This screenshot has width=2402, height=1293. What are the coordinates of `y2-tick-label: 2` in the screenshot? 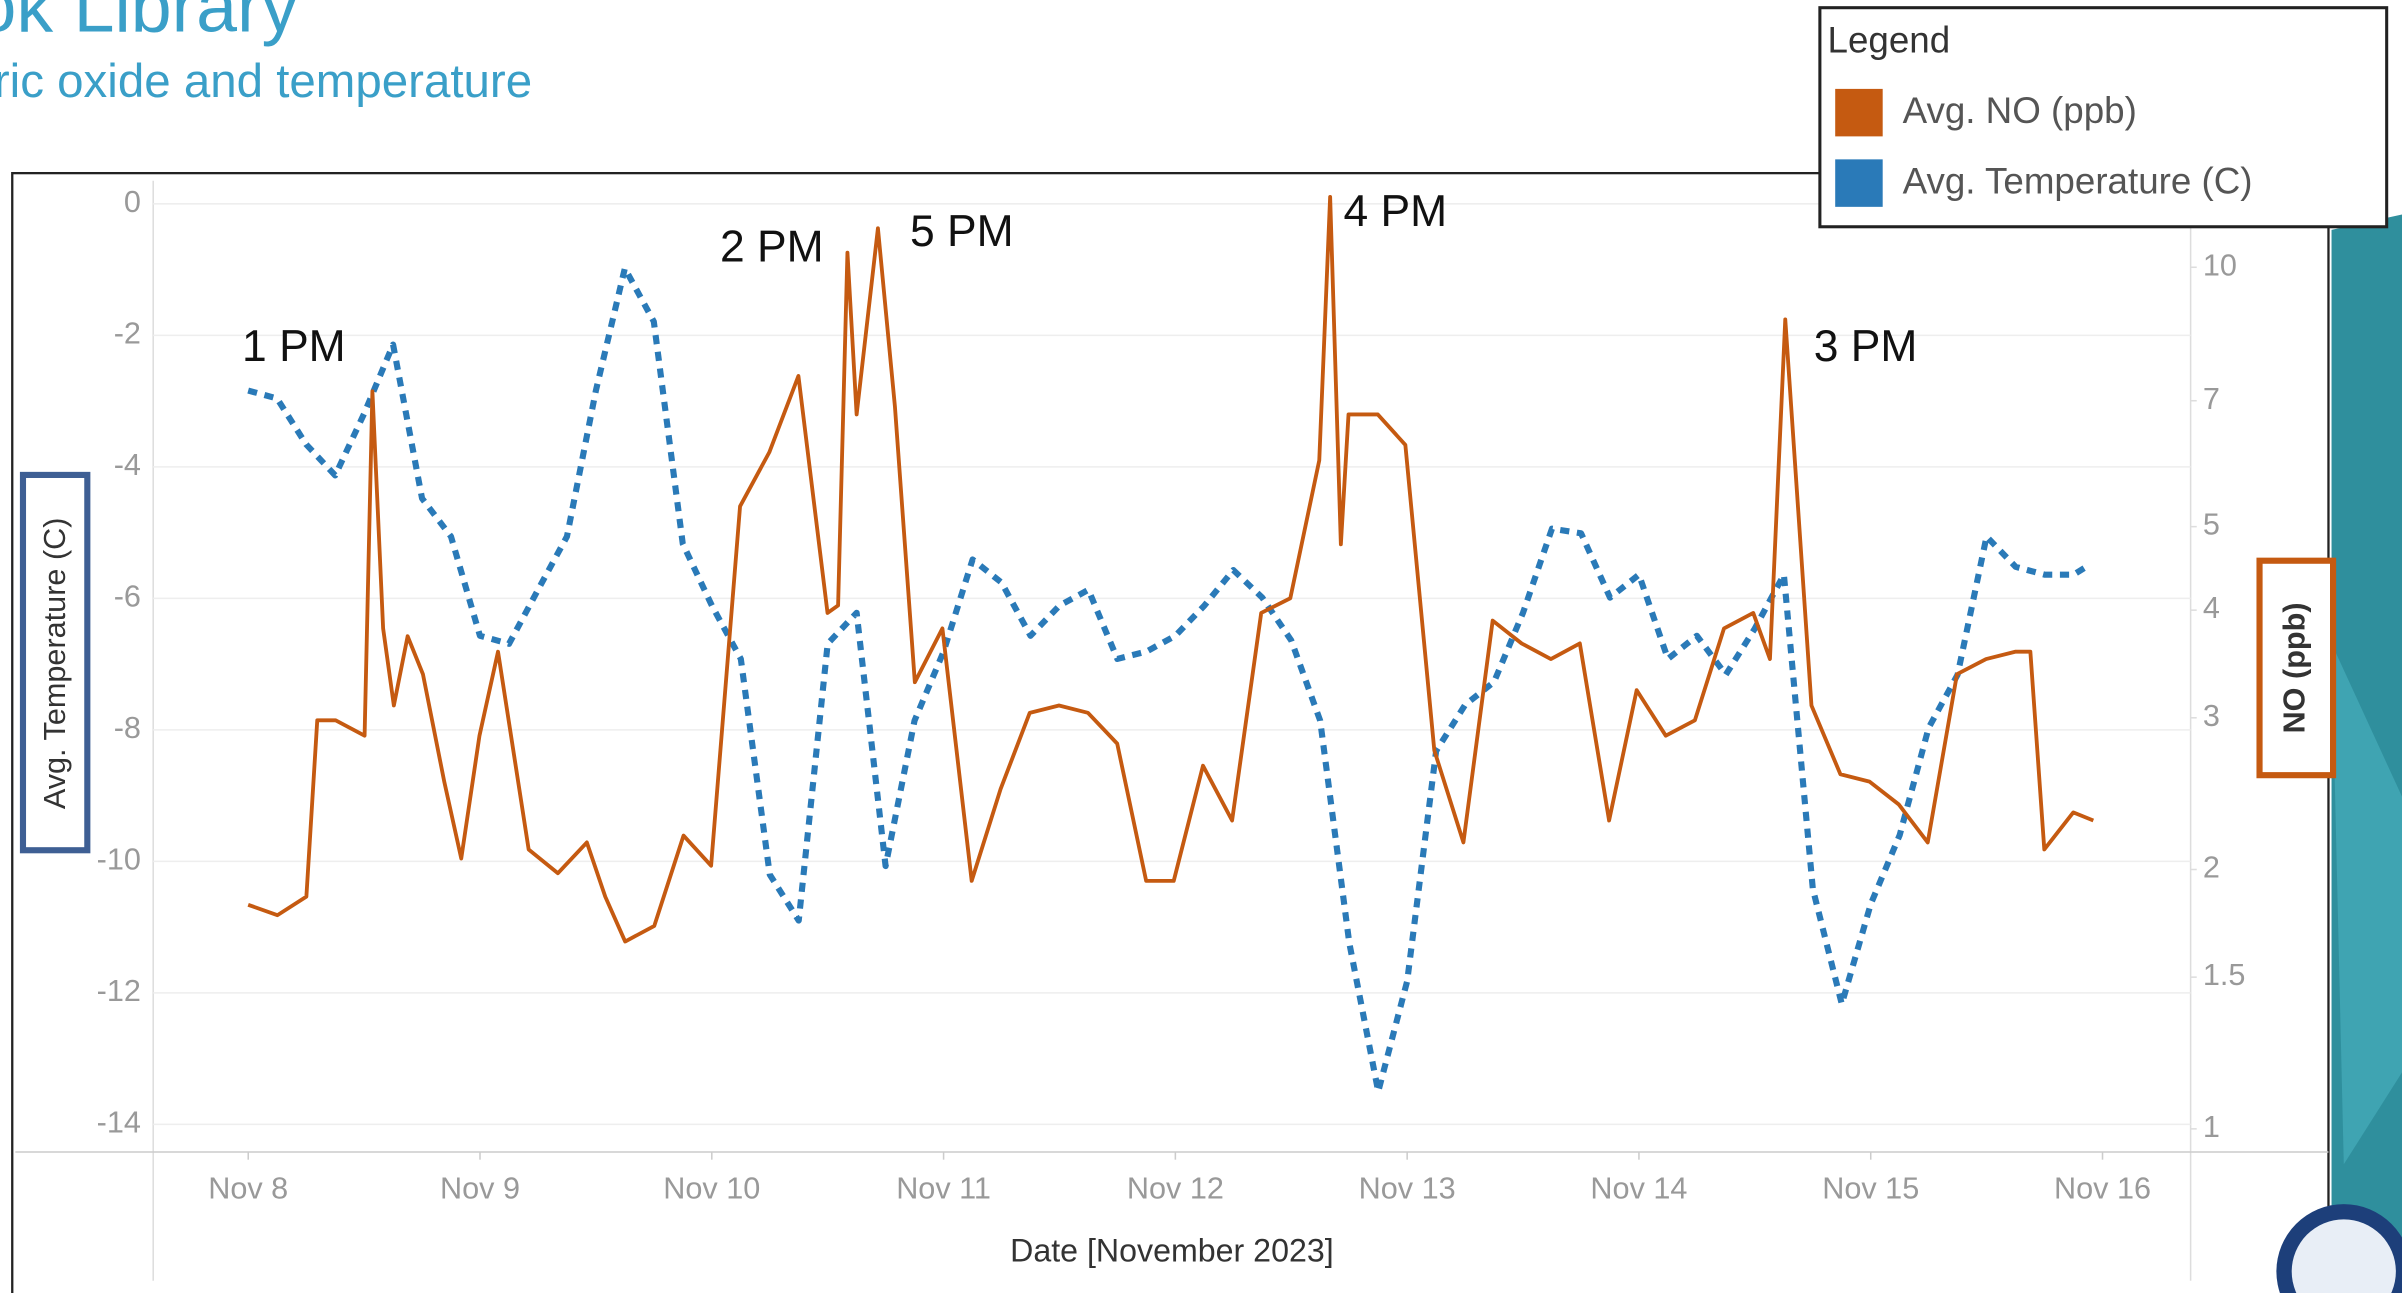 It's located at (2211, 868).